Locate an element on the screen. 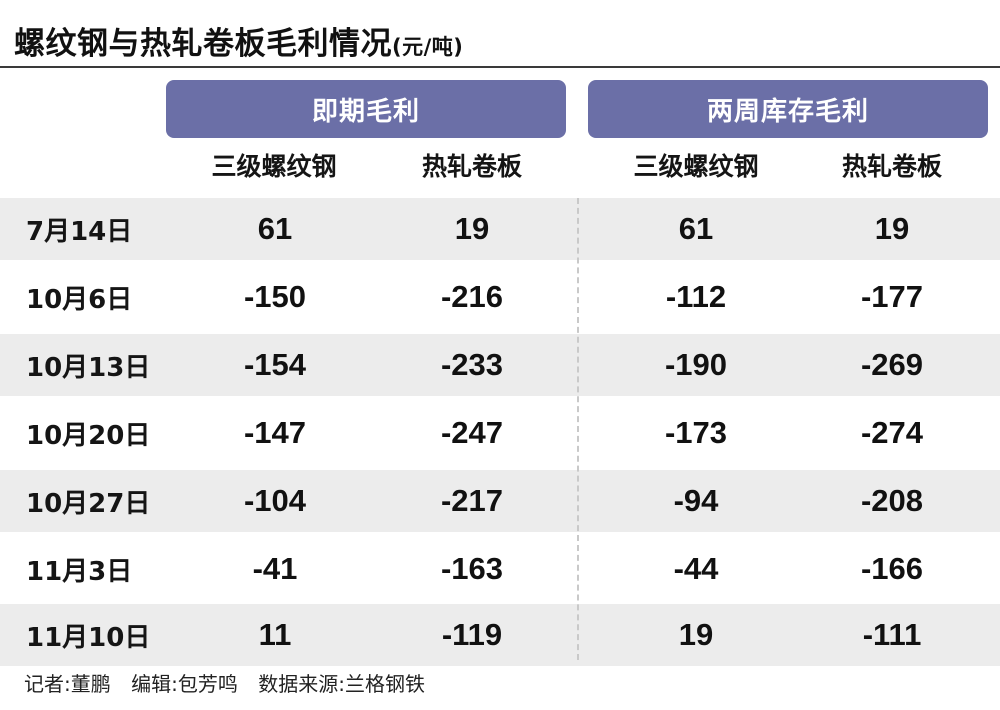 The height and width of the screenshot is (710, 1000). row-date: 11月3日 is located at coordinates (79, 571).